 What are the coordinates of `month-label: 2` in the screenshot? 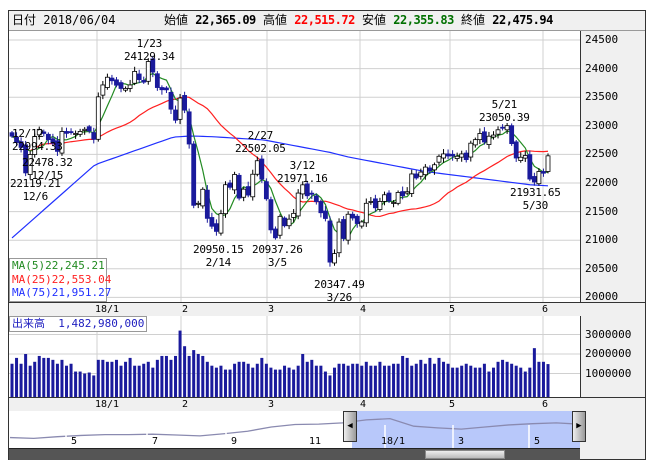 It's located at (185, 309).